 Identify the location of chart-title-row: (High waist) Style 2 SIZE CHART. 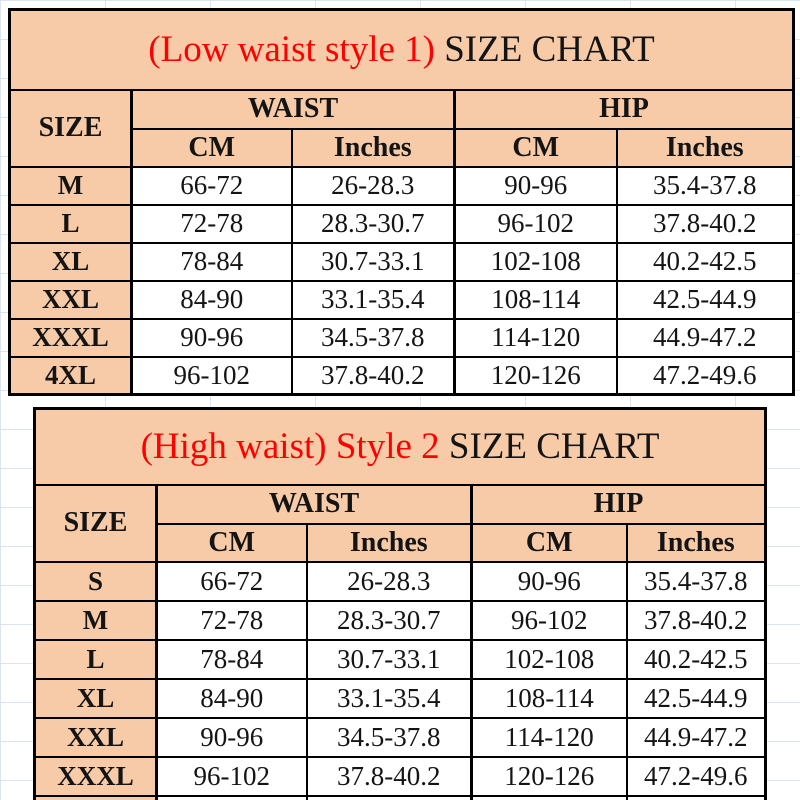
(400, 446).